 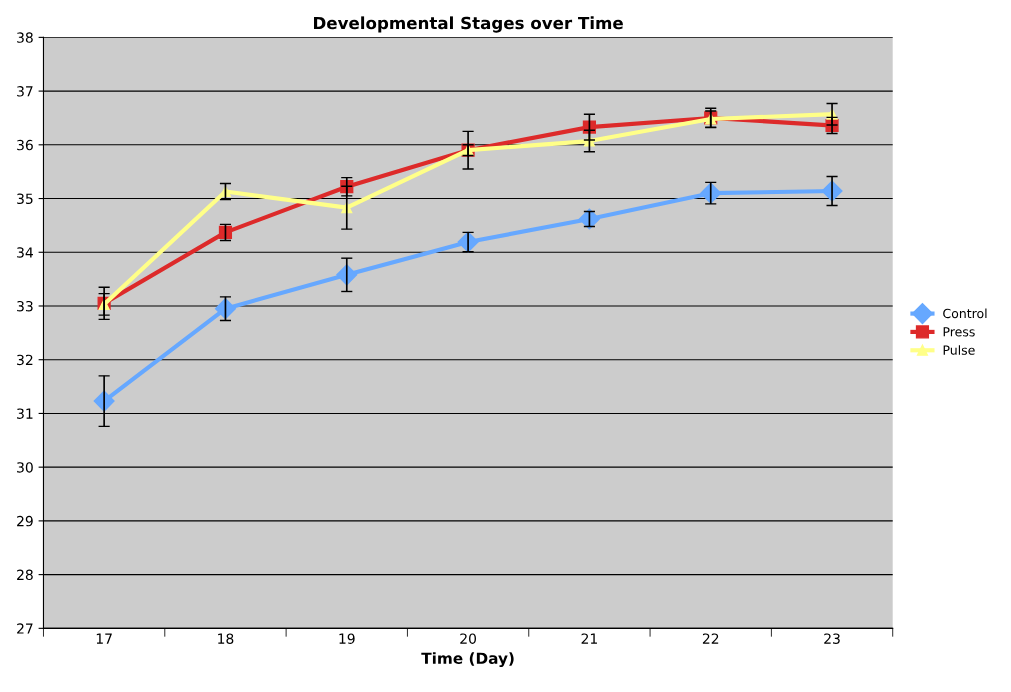 What do you see at coordinates (467, 660) in the screenshot?
I see `x-axis-title: Time (Day)` at bounding box center [467, 660].